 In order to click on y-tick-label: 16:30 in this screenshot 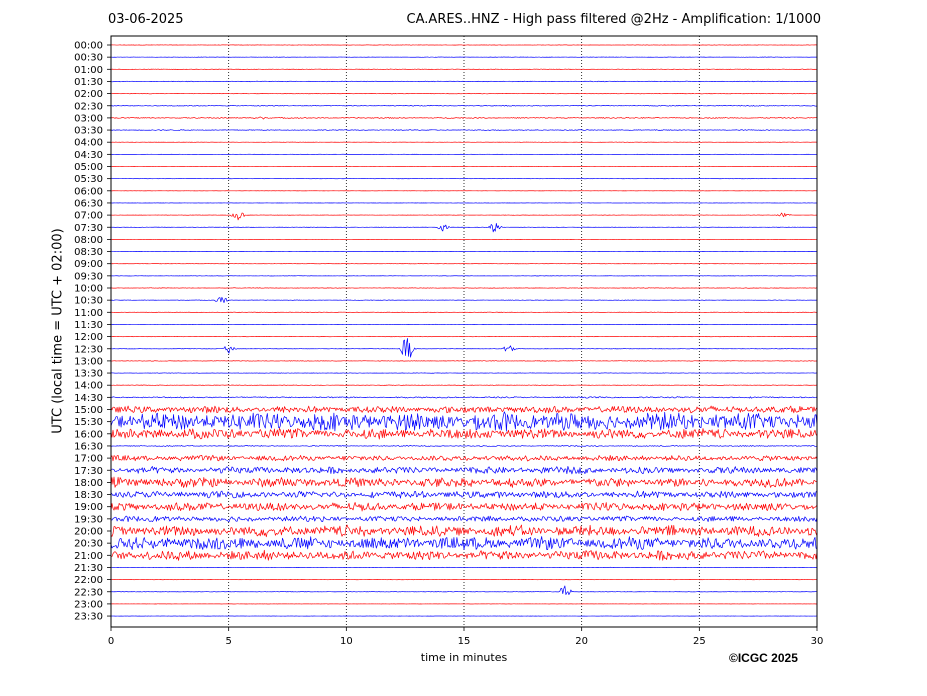, I will do `click(88, 446)`.